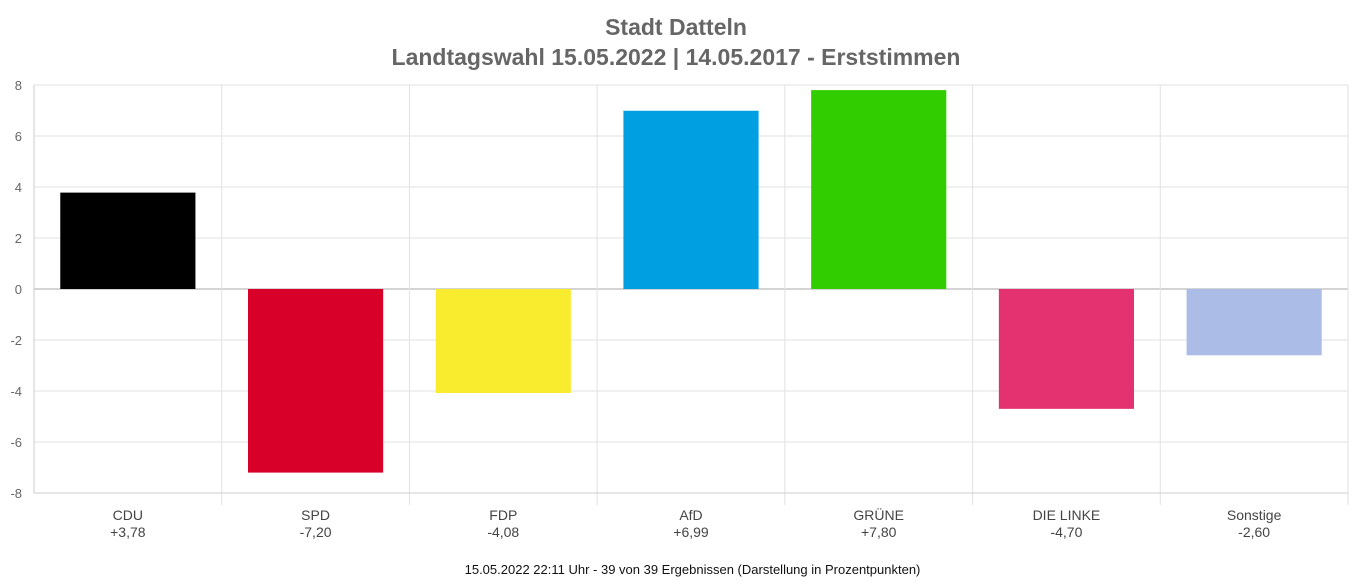  I want to click on y-tick-label: 0, so click(18, 289).